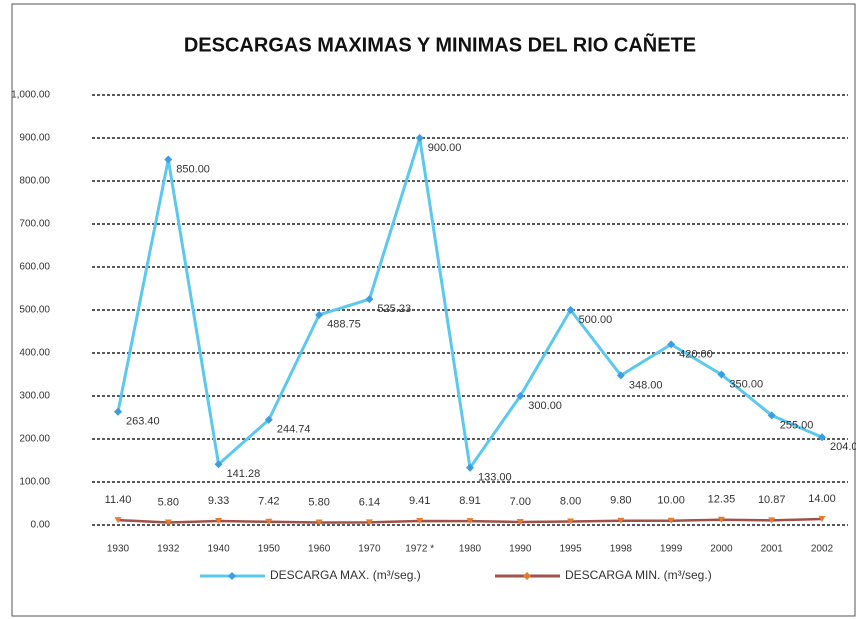 This screenshot has width=856, height=619. Describe the element at coordinates (520, 549) in the screenshot. I see `x-tick-label: 1990` at that location.